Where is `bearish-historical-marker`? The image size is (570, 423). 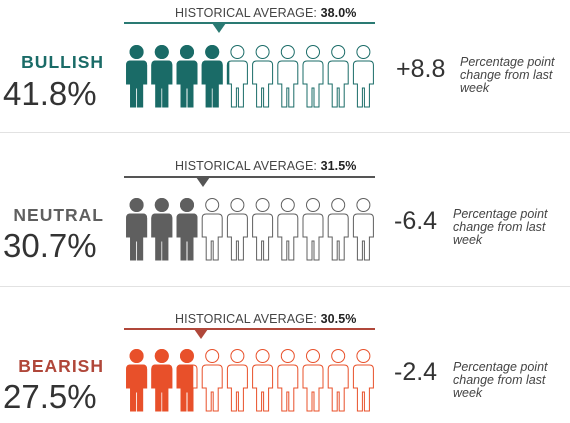 bearish-historical-marker is located at coordinates (200, 334).